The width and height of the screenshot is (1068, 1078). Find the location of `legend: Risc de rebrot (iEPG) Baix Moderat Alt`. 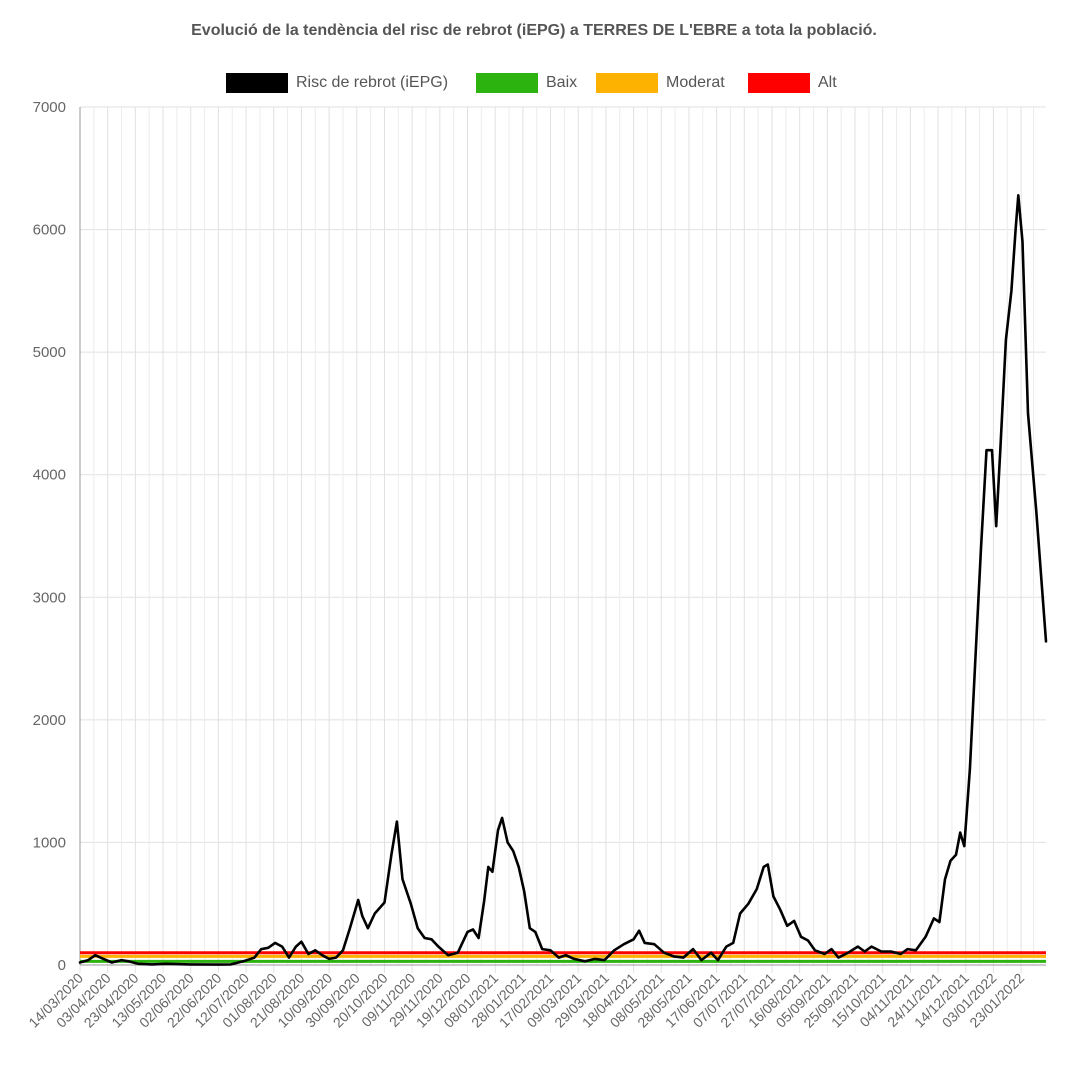

legend: Risc de rebrot (iEPG) Baix Moderat Alt is located at coordinates (534, 83).